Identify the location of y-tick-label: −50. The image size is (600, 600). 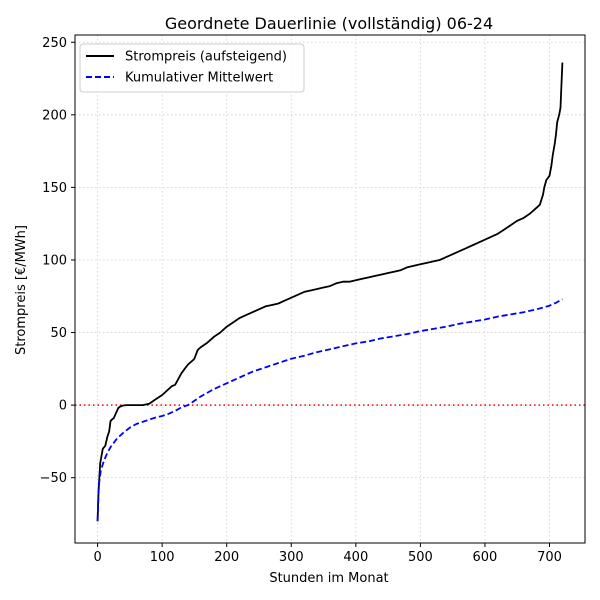
(53, 478).